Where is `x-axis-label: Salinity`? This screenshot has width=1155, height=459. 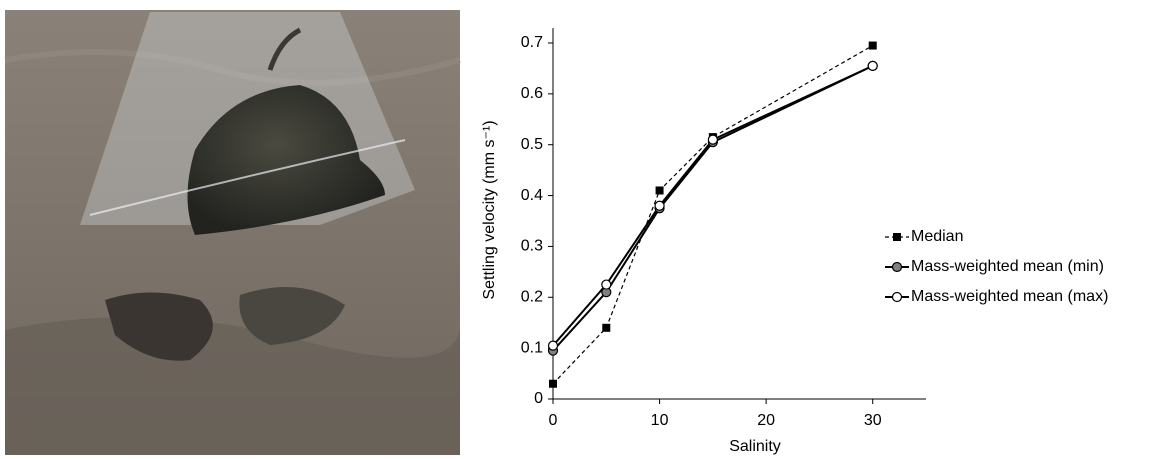 x-axis-label: Salinity is located at coordinates (755, 446).